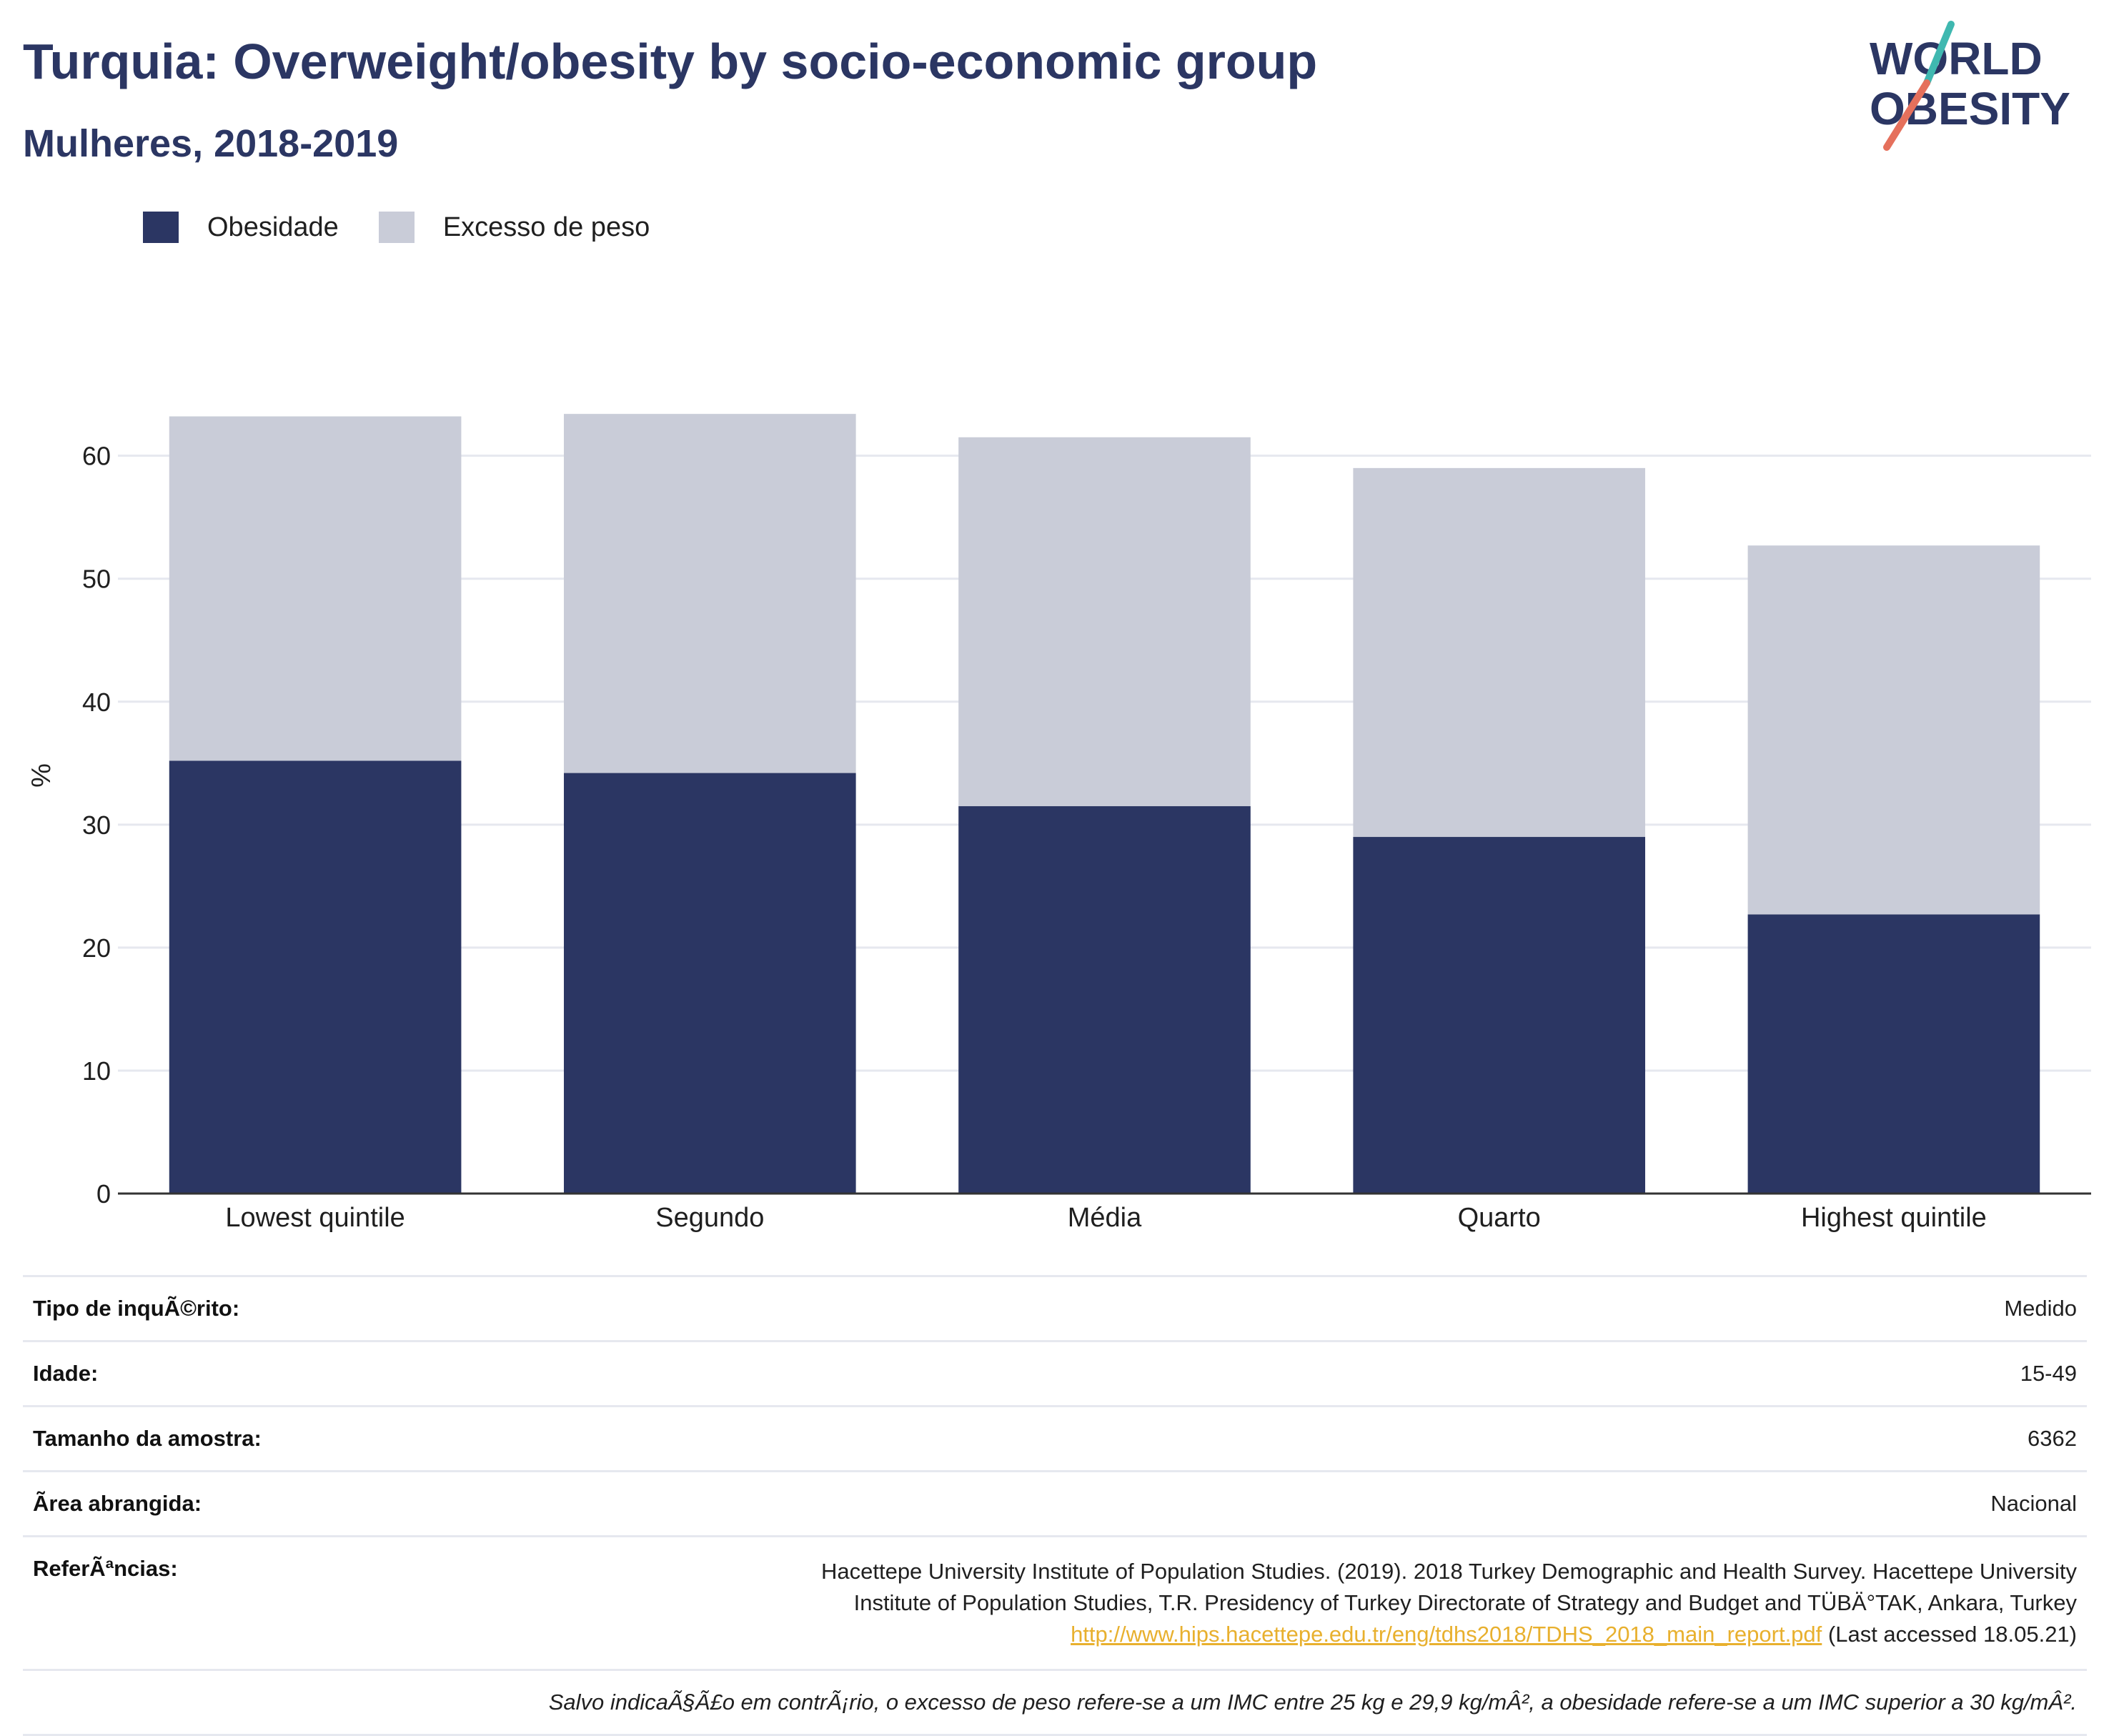 Image resolution: width=2114 pixels, height=1736 pixels. I want to click on area-label: Ã rea abrangida:, so click(117, 1504).